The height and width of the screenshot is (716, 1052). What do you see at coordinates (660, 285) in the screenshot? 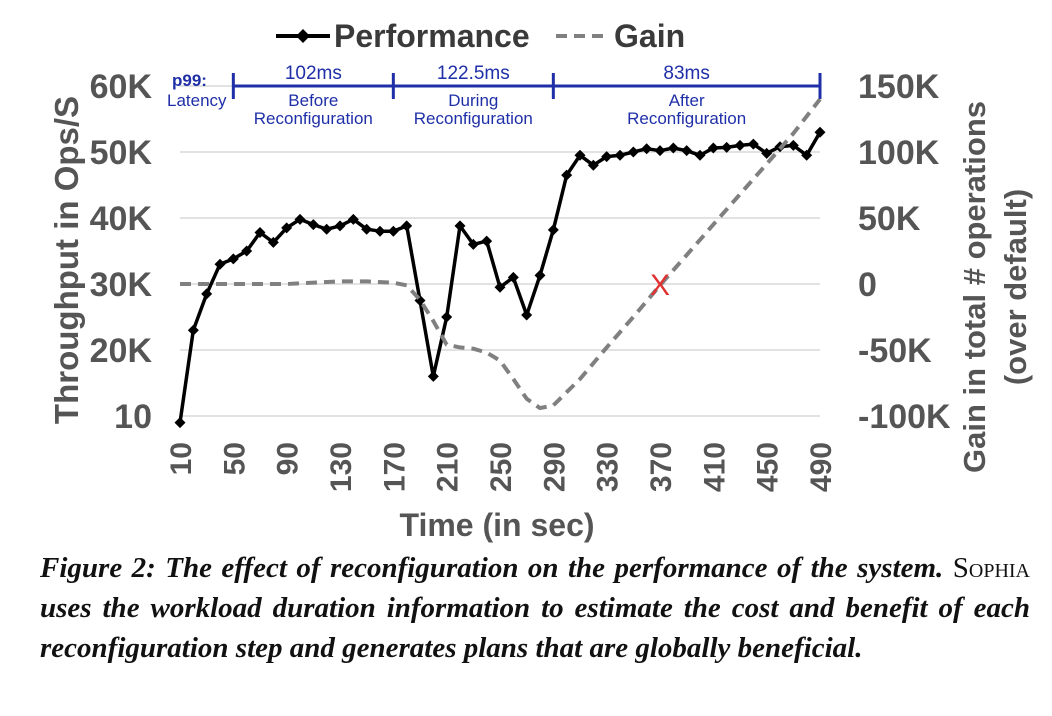
I see `breakeven-x-marker: X` at bounding box center [660, 285].